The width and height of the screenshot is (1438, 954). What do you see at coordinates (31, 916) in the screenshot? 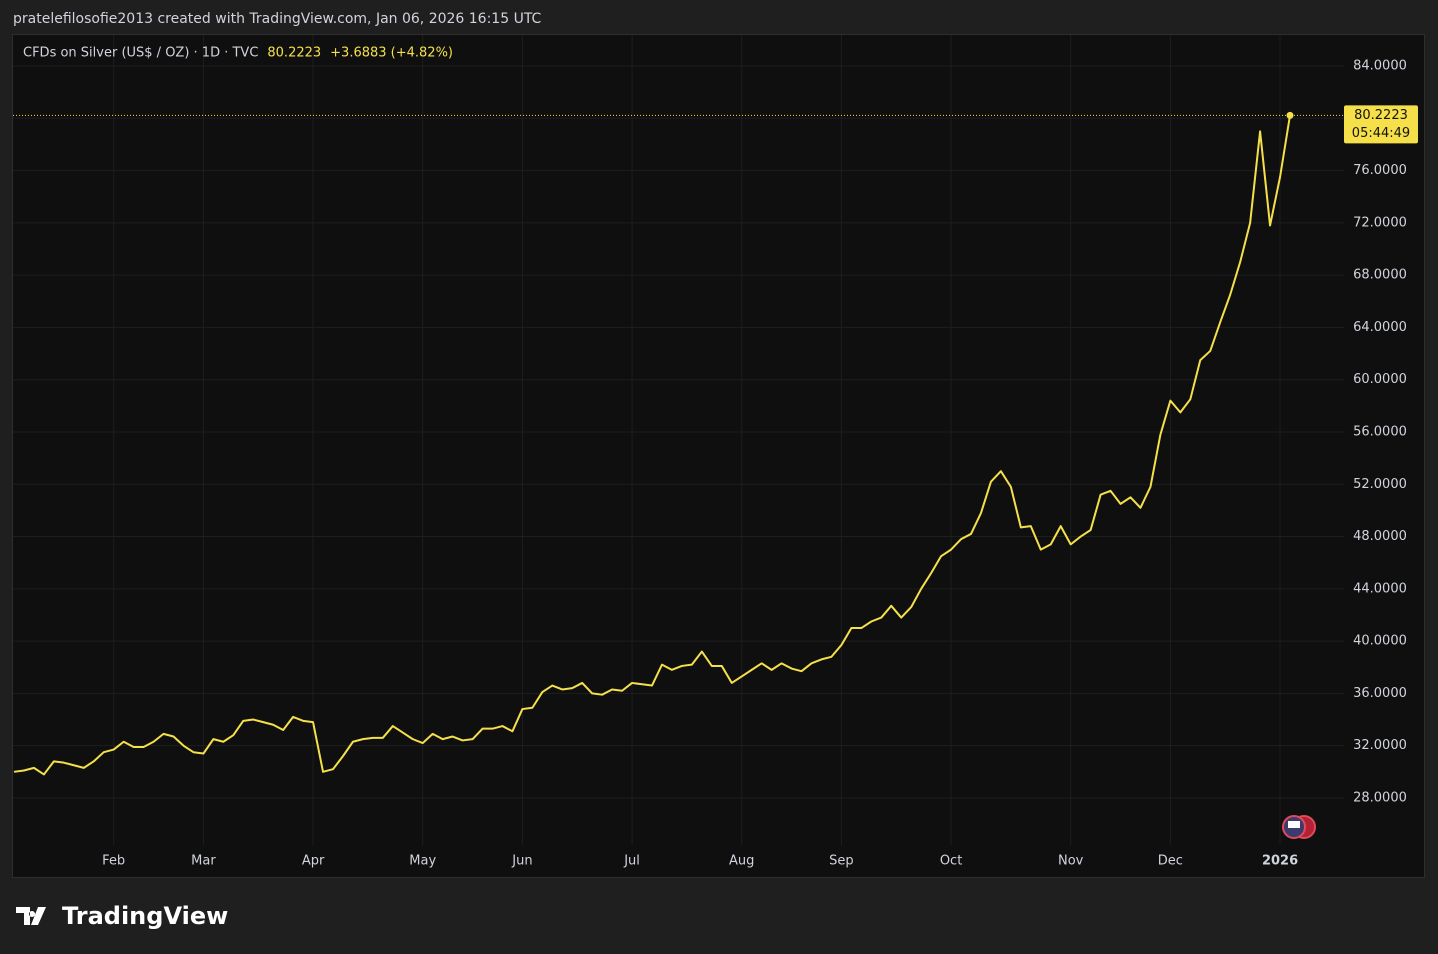
I see `logo-icon` at bounding box center [31, 916].